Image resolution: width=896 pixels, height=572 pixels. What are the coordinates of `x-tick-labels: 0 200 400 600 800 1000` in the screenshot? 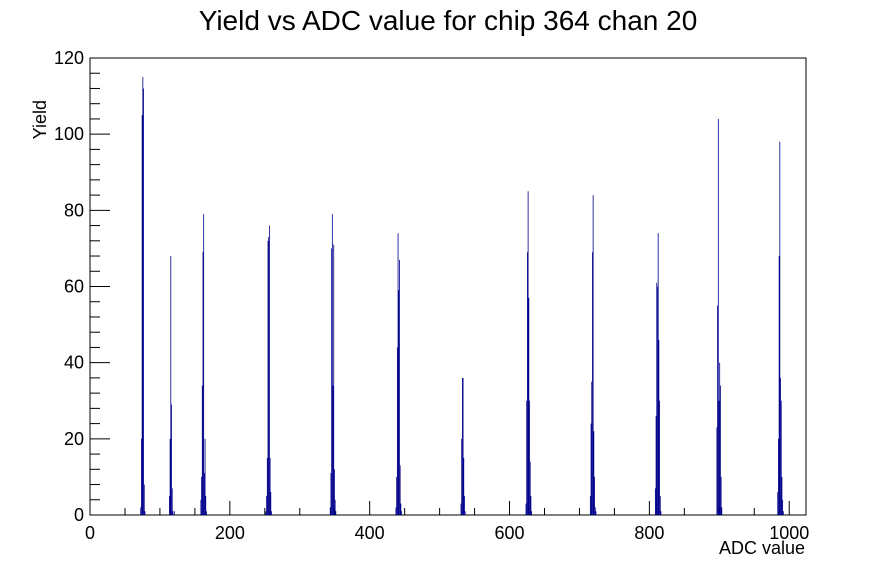 It's located at (447, 533).